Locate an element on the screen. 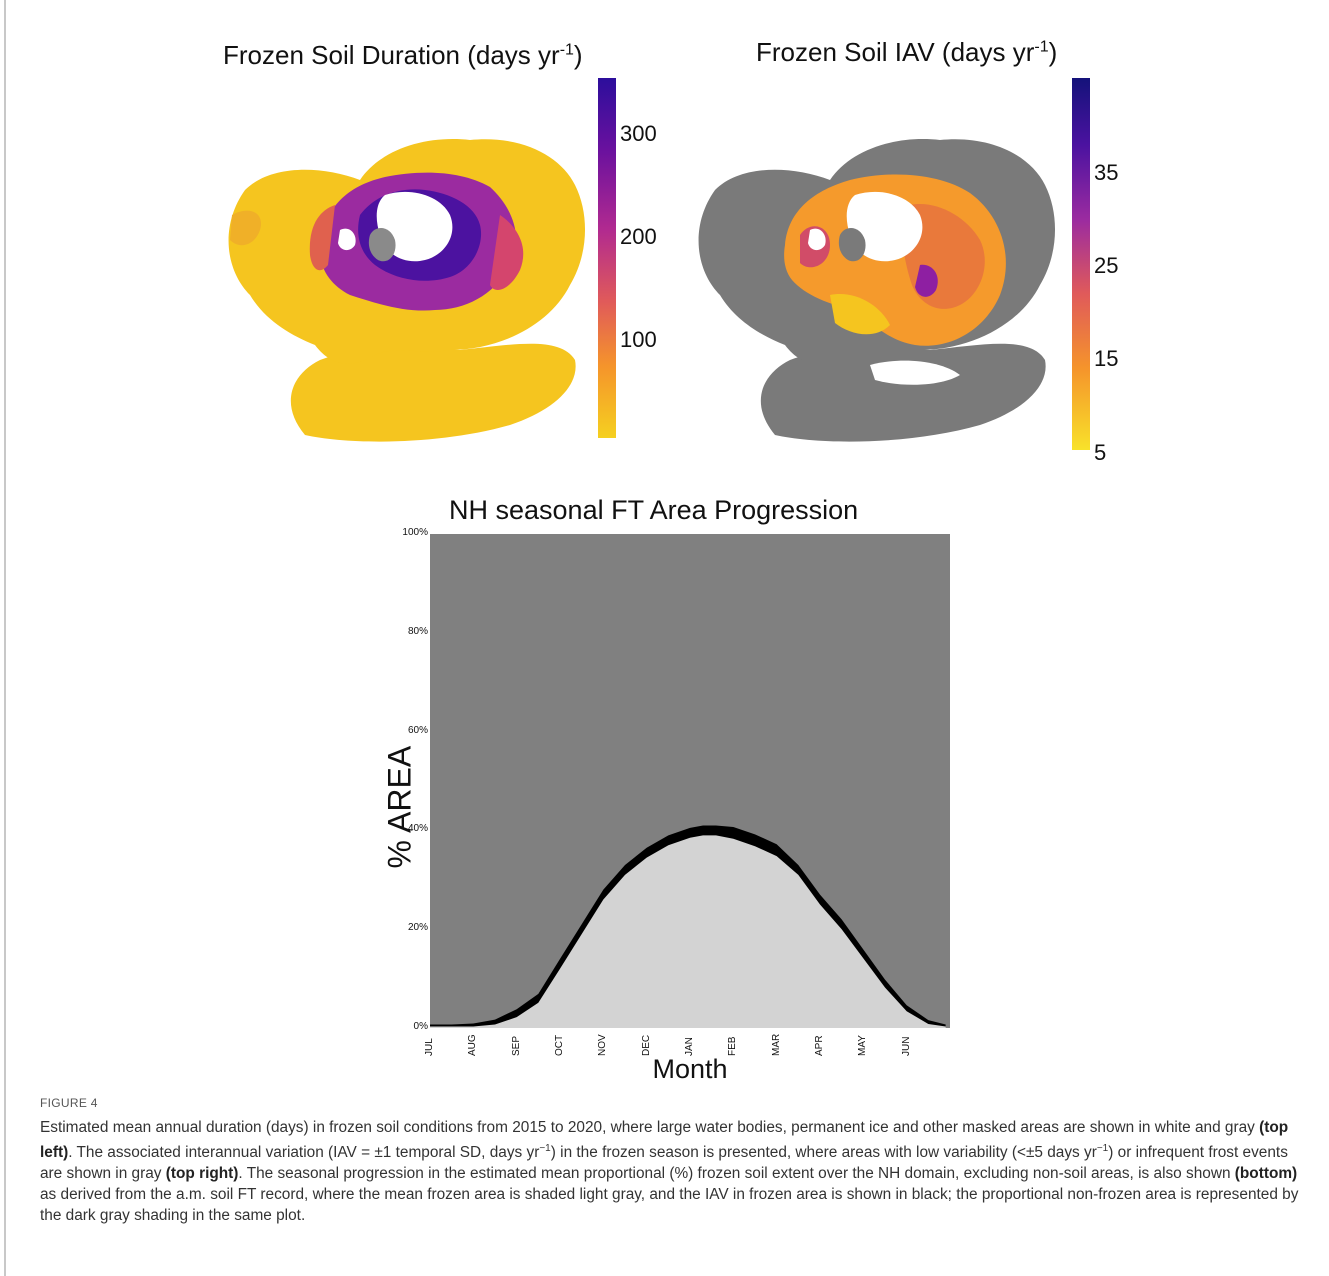  iav-tick-5: 5 is located at coordinates (1100, 452).